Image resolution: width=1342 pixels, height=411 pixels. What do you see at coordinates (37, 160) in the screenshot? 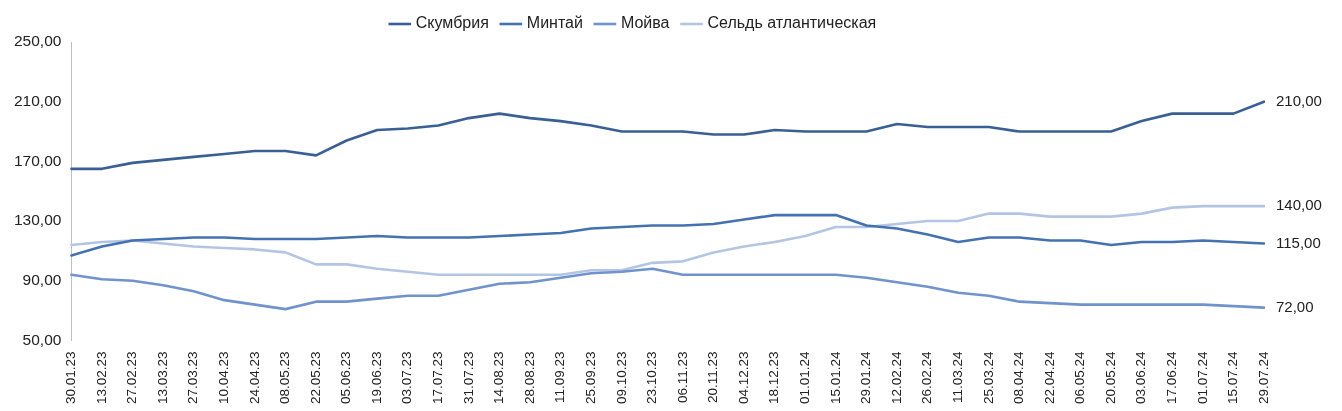
I see `y-tick-label: 170,00` at bounding box center [37, 160].